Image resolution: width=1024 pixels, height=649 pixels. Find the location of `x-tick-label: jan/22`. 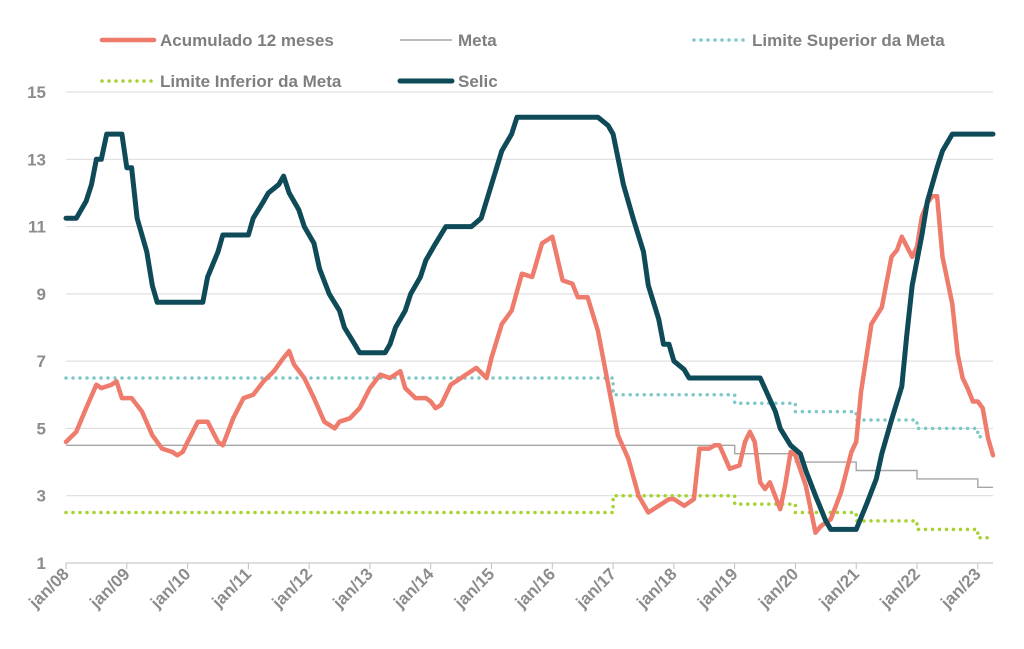

x-tick-label: jan/22 is located at coordinates (900, 588).